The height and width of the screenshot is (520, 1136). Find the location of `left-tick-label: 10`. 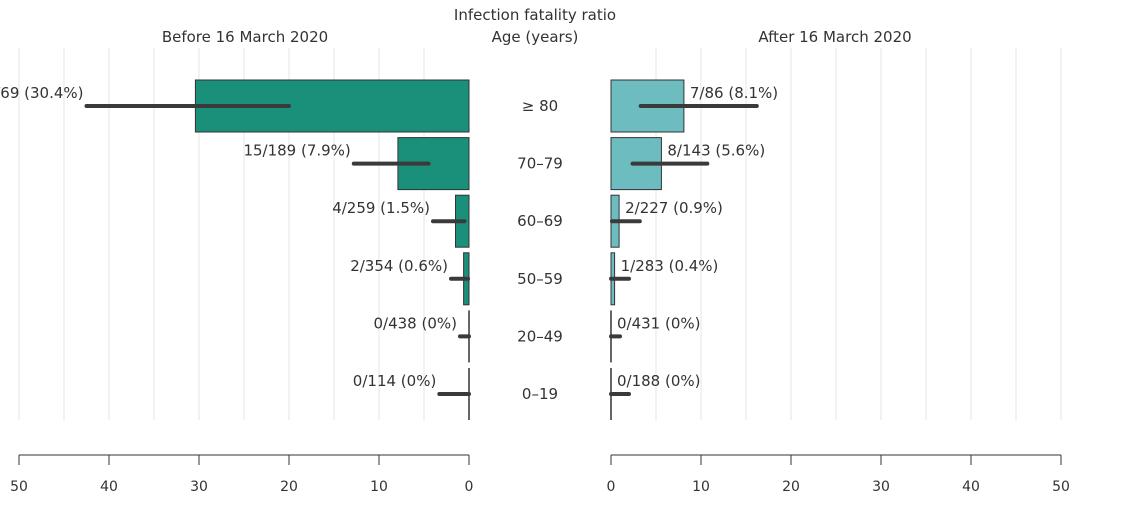

left-tick-label: 10 is located at coordinates (379, 487).